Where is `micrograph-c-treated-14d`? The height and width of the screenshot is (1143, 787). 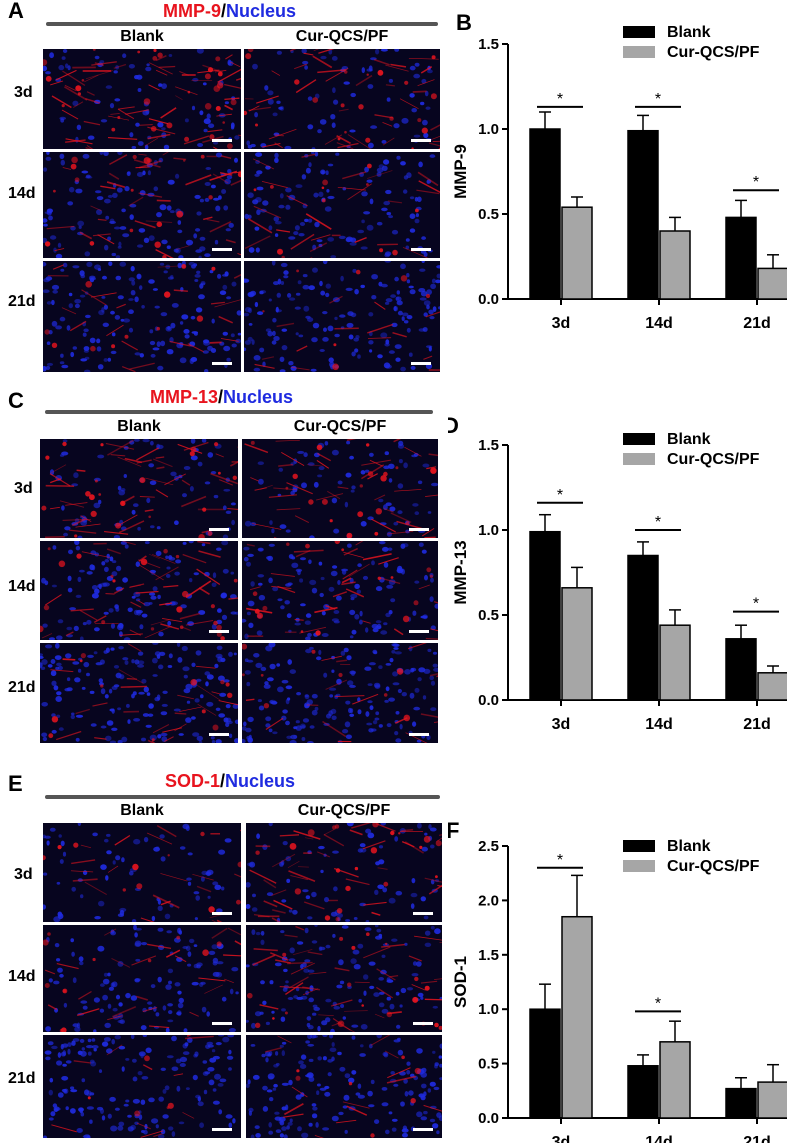
micrograph-c-treated-14d is located at coordinates (340, 590).